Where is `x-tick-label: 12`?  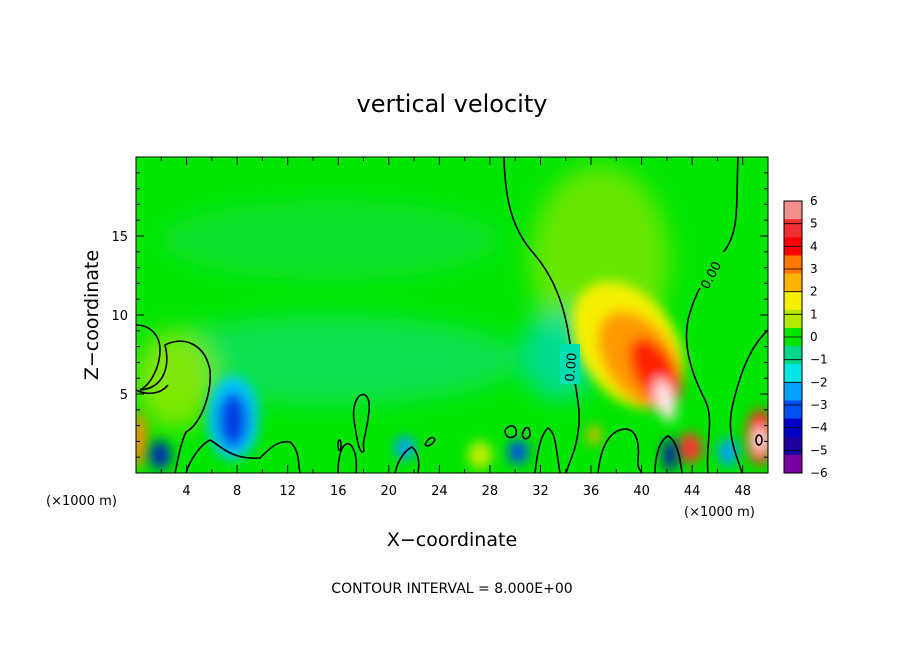 x-tick-label: 12 is located at coordinates (287, 491).